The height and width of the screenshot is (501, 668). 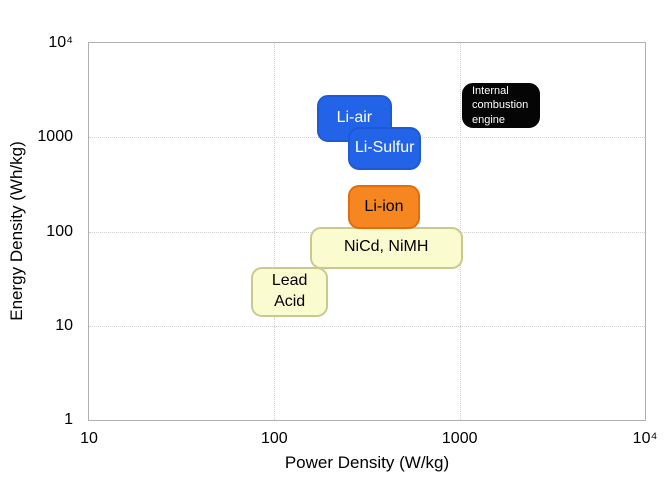 I want to click on y-tick-10000: 10⁴, so click(x=60, y=42).